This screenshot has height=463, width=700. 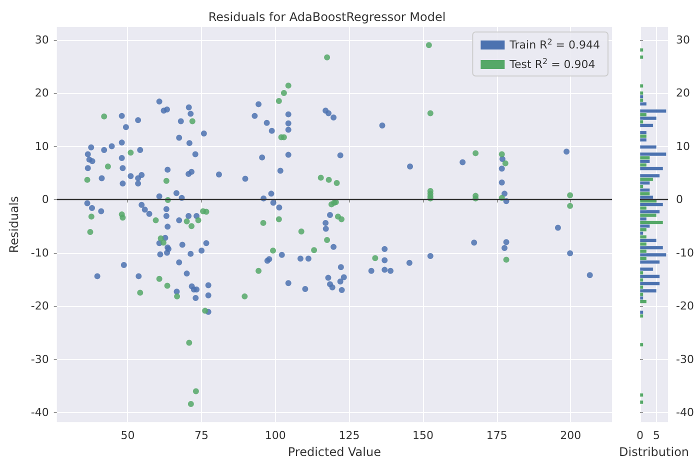 What do you see at coordinates (334, 452) in the screenshot?
I see `x-axis-title: Predicted Value` at bounding box center [334, 452].